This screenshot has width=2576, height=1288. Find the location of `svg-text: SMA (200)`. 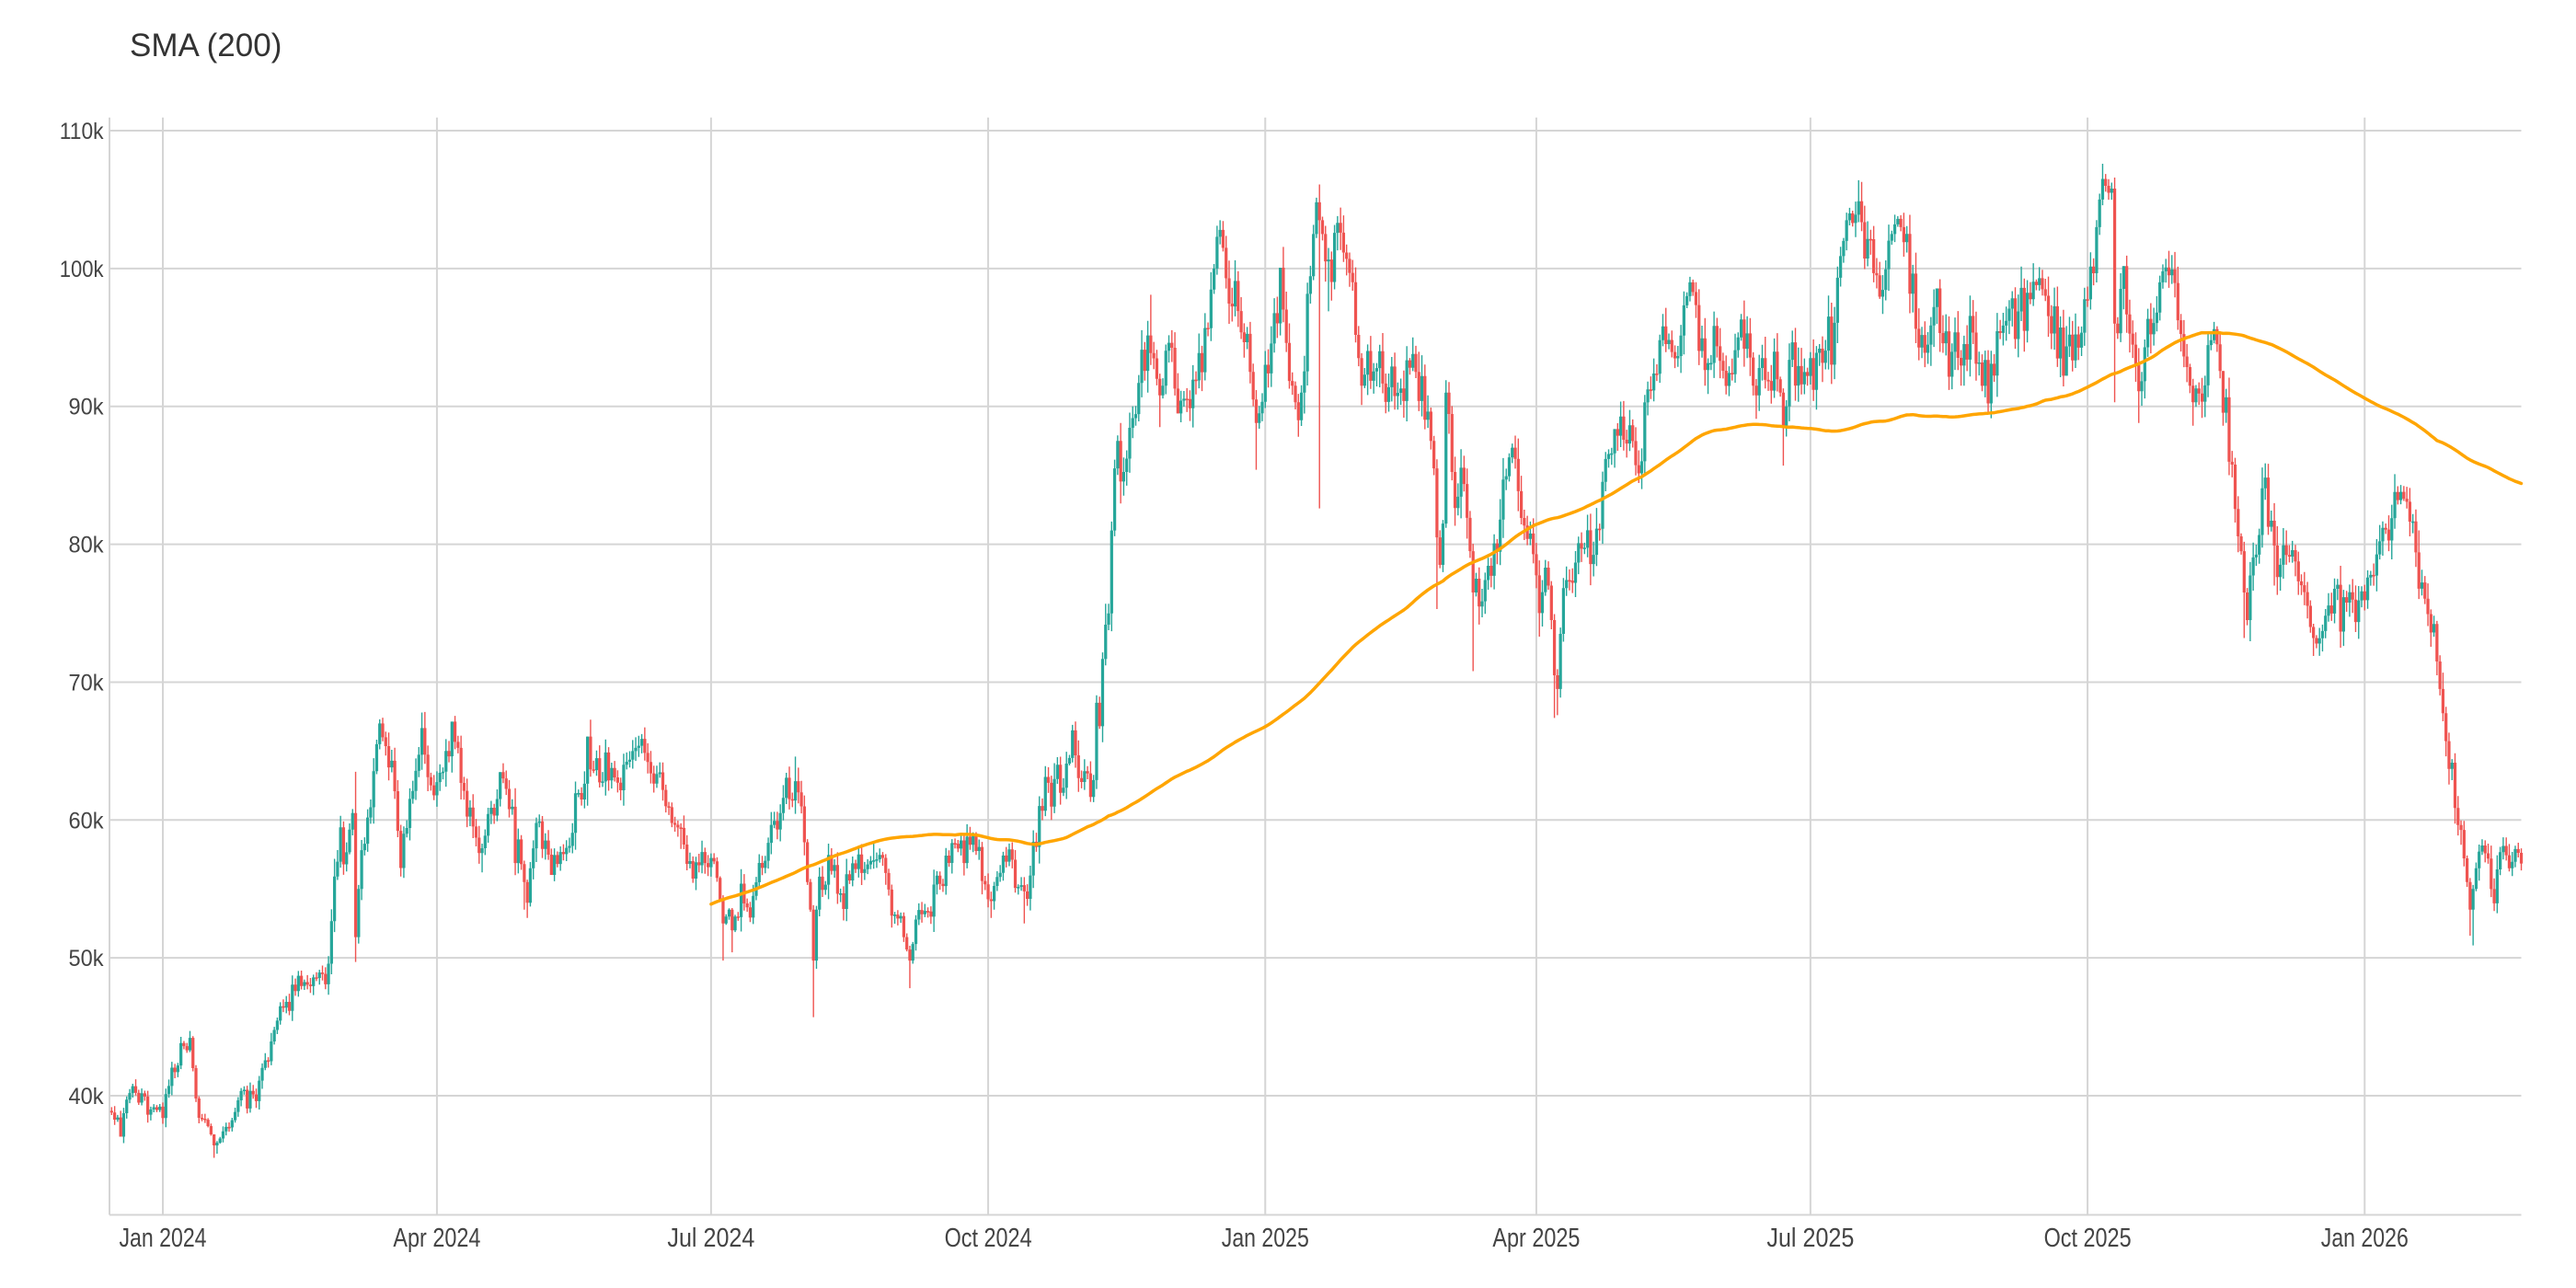

svg-text: SMA (200) is located at coordinates (206, 45).